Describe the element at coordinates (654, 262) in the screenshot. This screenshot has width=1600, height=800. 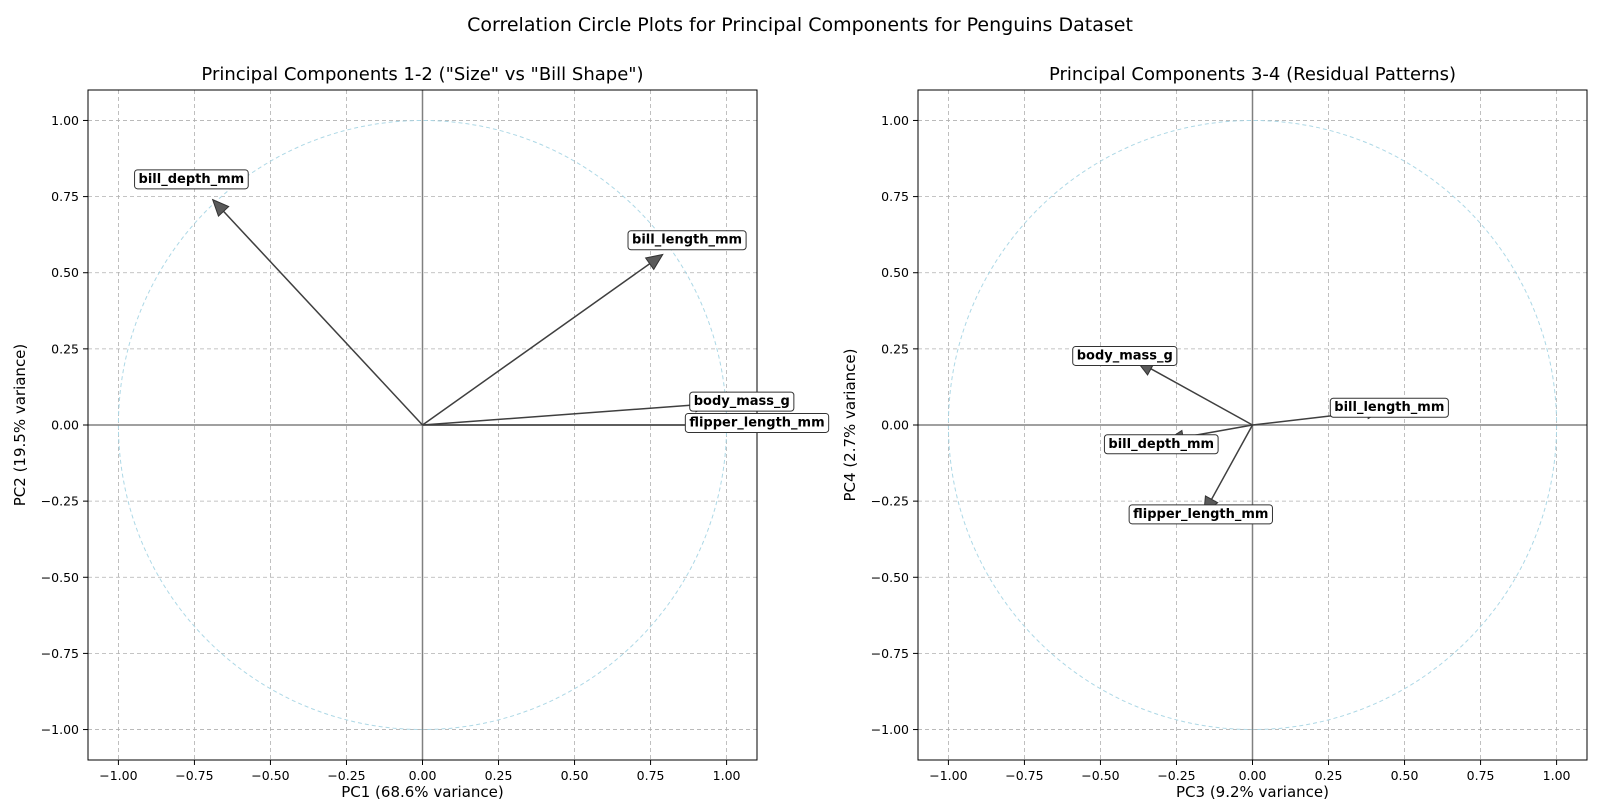
I see `vector-arrowhead-bill_length_mm` at that location.